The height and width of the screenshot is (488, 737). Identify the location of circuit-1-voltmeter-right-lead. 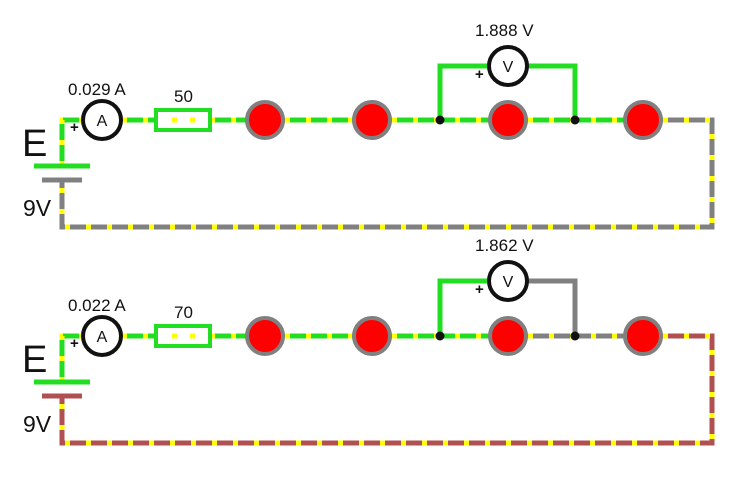
(551, 93).